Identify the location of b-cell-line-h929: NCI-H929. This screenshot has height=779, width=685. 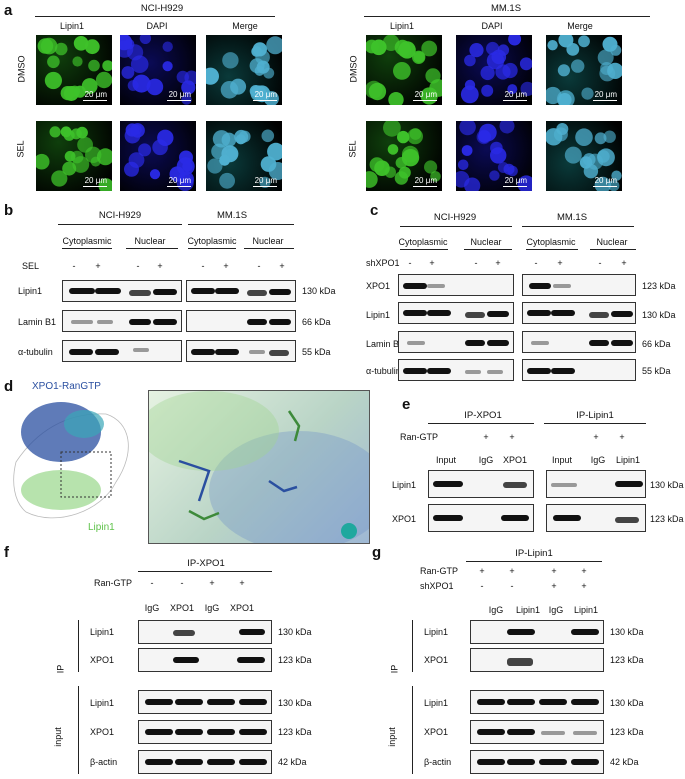
(120, 215).